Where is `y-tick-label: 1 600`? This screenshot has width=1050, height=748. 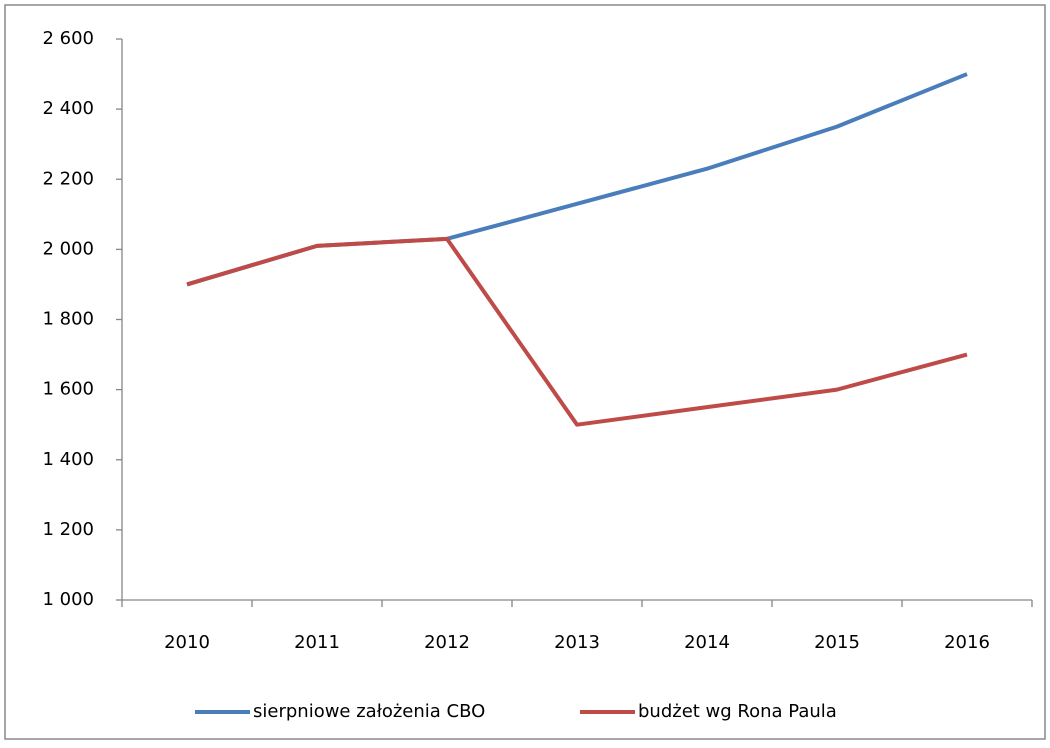 y-tick-label: 1 600 is located at coordinates (68, 389).